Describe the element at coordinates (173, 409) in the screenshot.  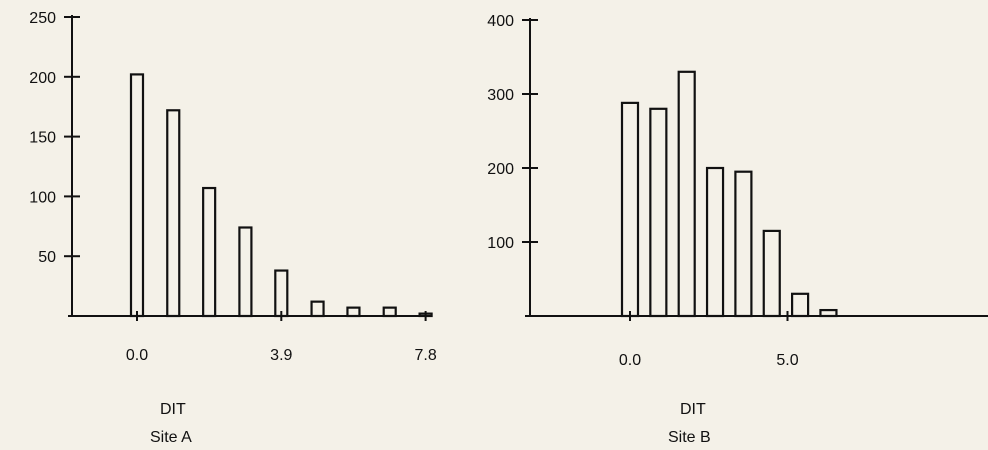
I see `x-axis-label-site-a: DIT` at that location.